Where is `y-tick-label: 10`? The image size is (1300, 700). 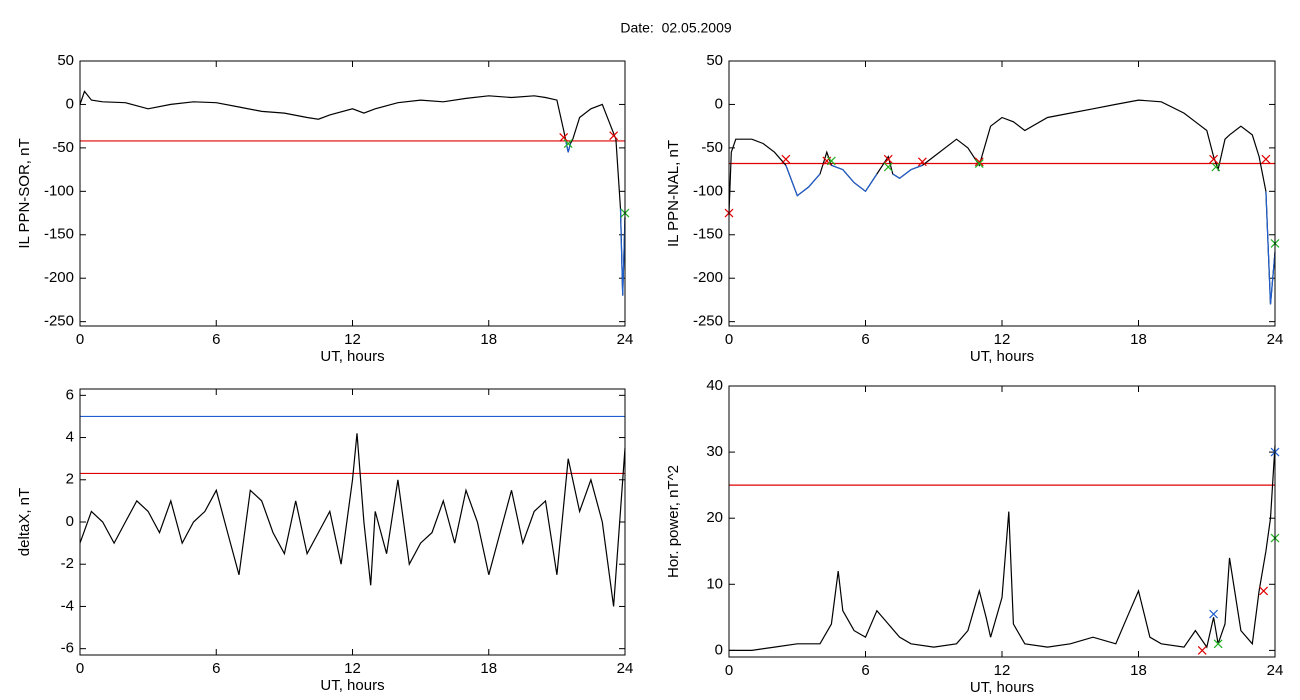 y-tick-label: 10 is located at coordinates (714, 583).